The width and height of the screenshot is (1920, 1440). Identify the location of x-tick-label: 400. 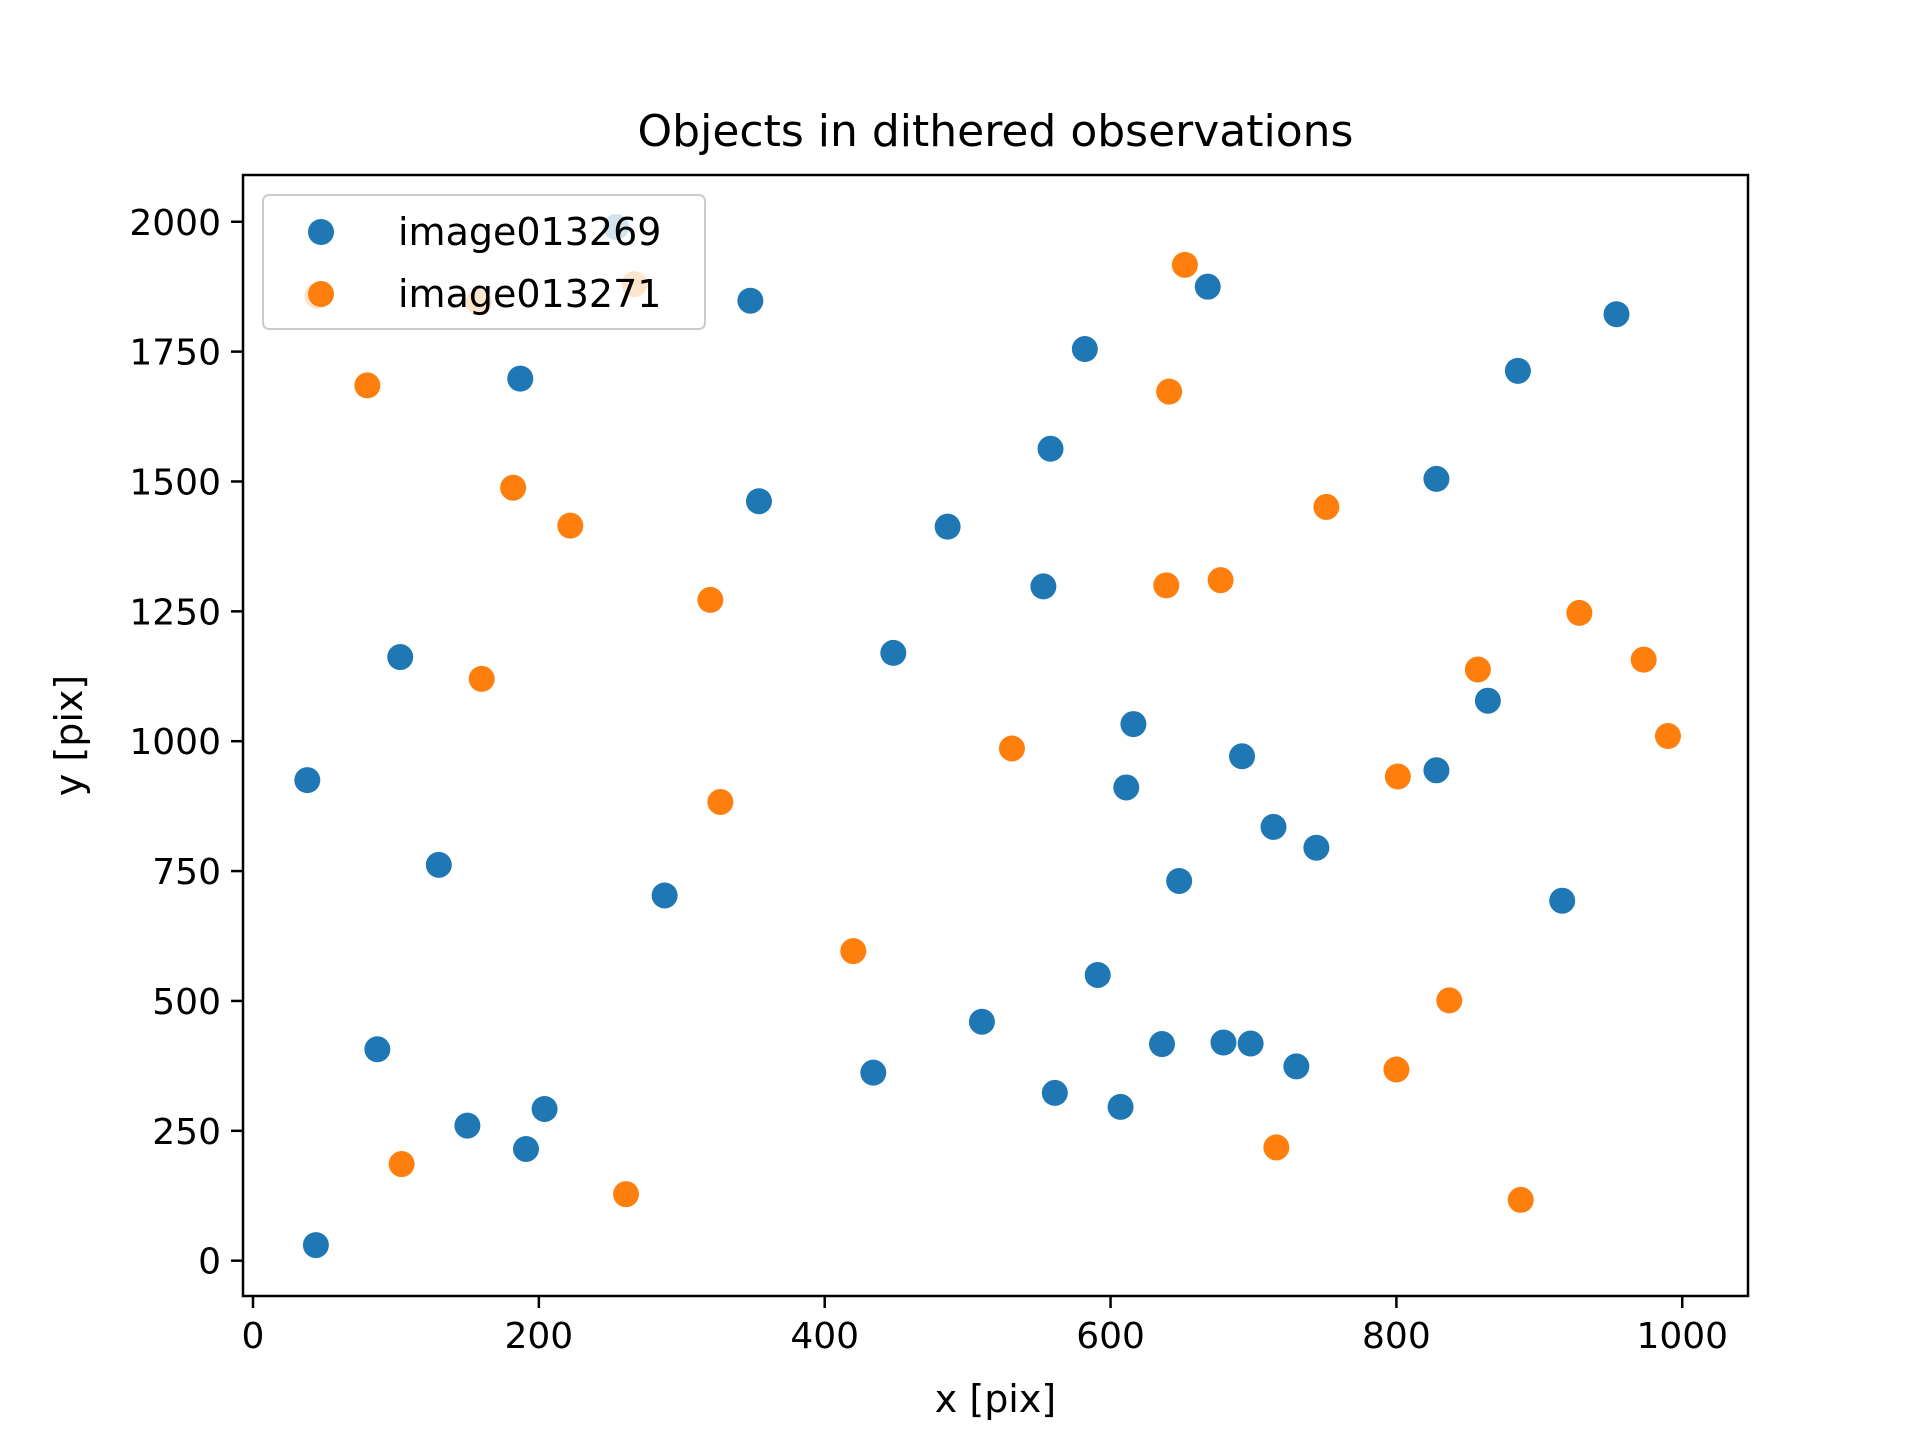
(824, 1336).